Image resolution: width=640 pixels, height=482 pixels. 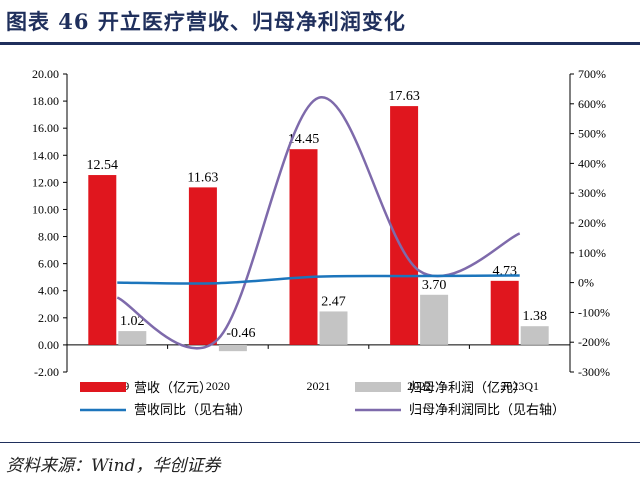 What do you see at coordinates (45, 209) in the screenshot?
I see `left-axis-tick-label: 10.00` at bounding box center [45, 209].